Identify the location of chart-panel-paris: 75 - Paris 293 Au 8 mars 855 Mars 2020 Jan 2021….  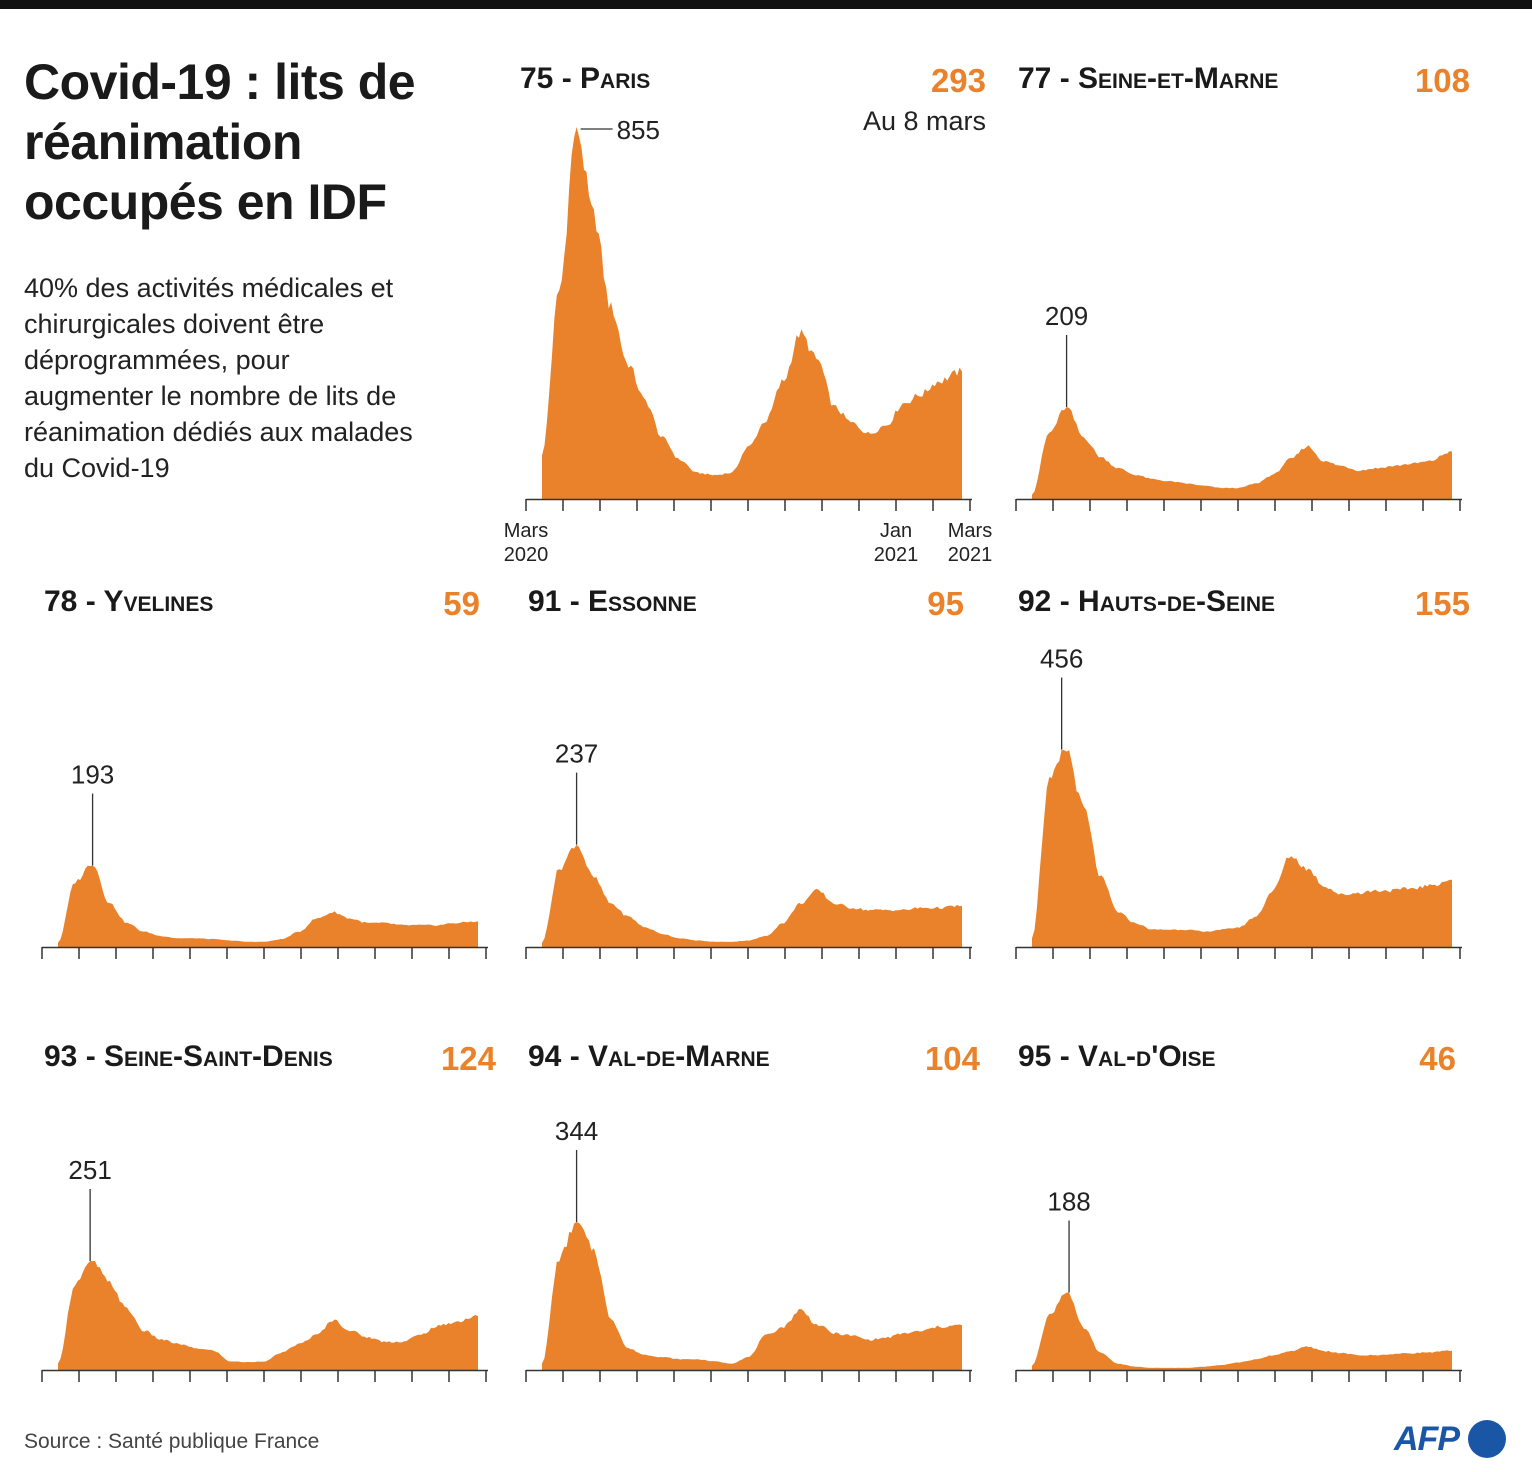
(748, 317).